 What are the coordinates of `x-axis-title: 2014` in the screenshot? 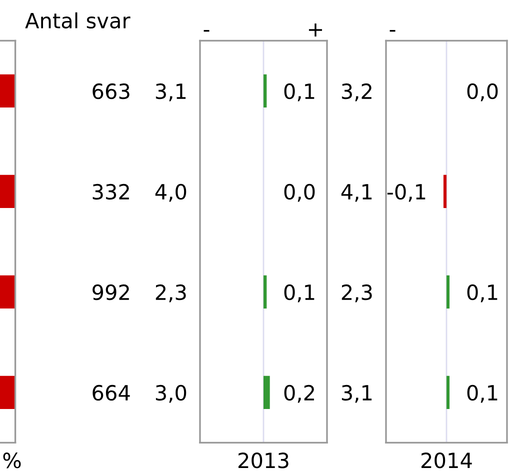 It's located at (447, 460).